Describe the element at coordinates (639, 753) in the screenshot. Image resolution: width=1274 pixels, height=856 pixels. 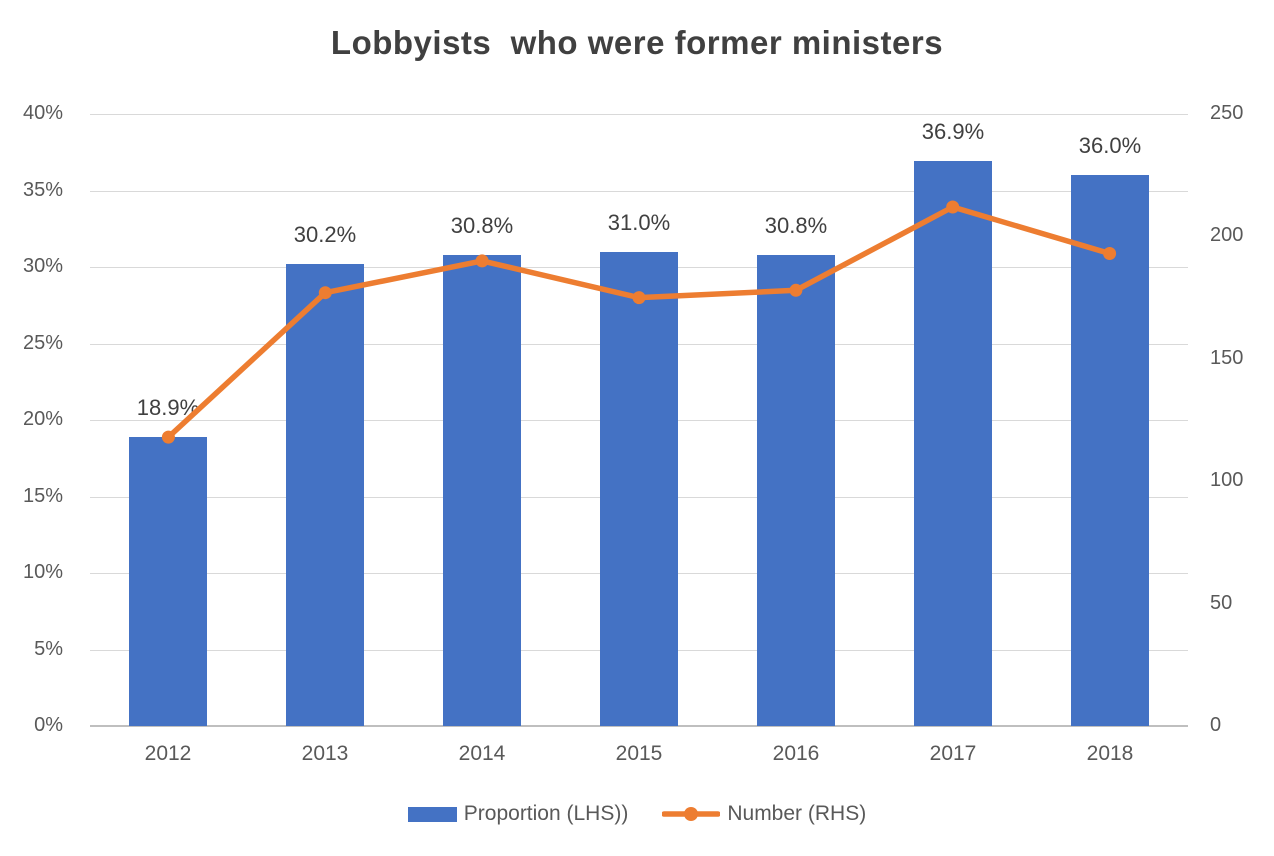
I see `x-axis-category-label: 2015` at that location.